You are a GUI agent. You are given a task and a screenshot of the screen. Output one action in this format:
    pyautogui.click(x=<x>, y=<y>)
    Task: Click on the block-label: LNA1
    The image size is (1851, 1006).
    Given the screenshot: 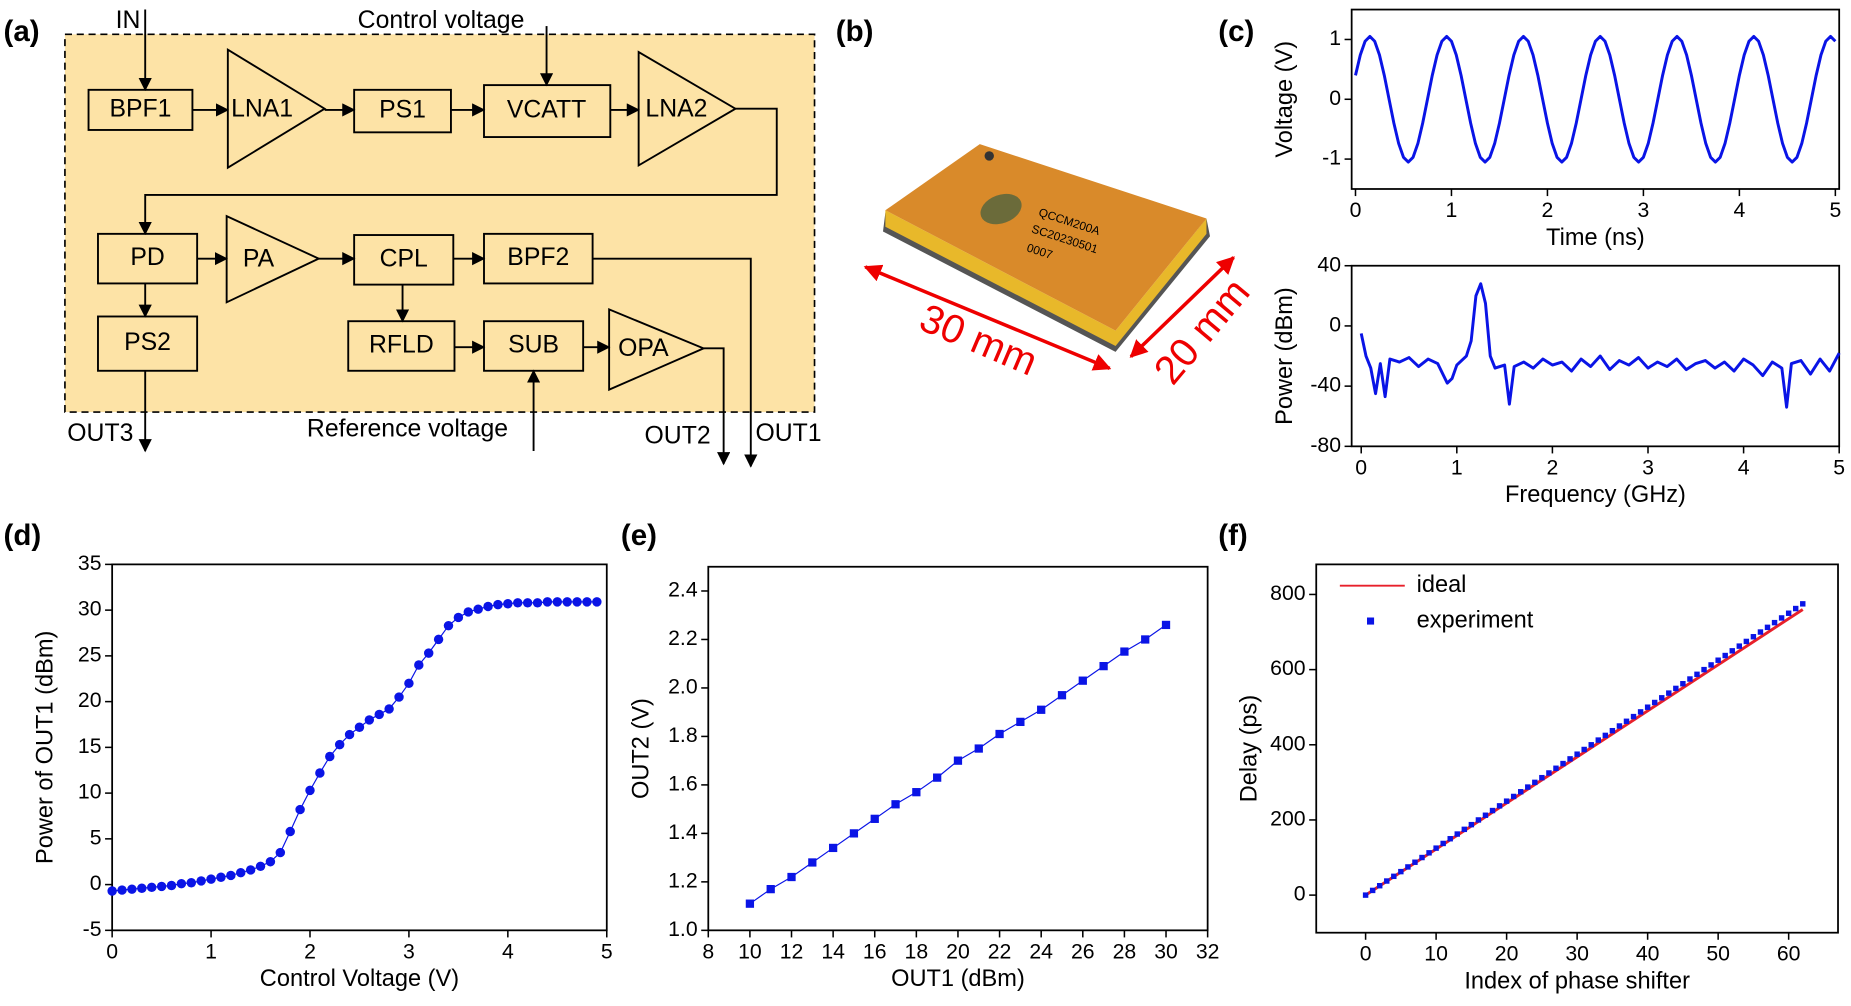 What is the action you would take?
    pyautogui.click(x=262, y=108)
    